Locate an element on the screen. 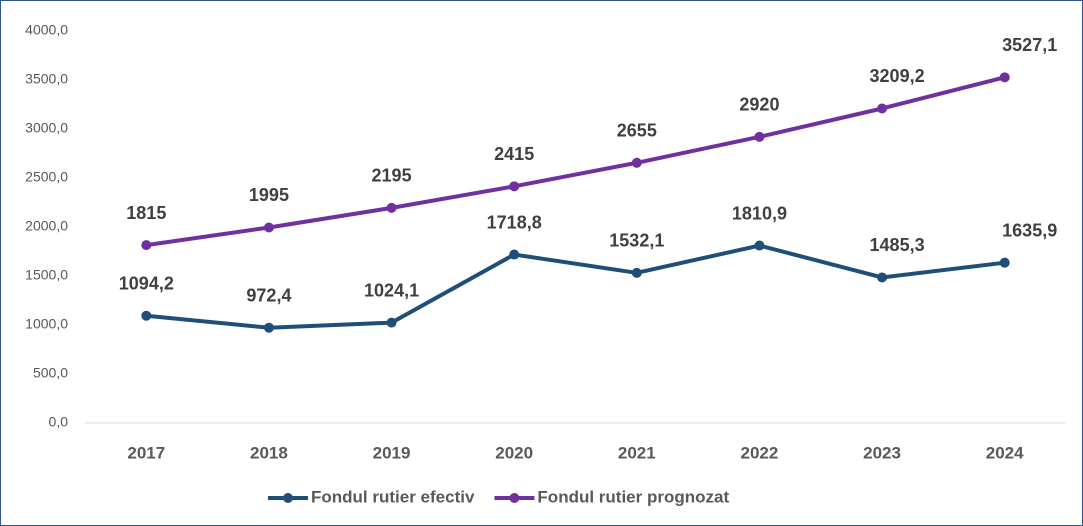 The width and height of the screenshot is (1083, 526). y-tick-label: 2500,0 is located at coordinates (46, 177).